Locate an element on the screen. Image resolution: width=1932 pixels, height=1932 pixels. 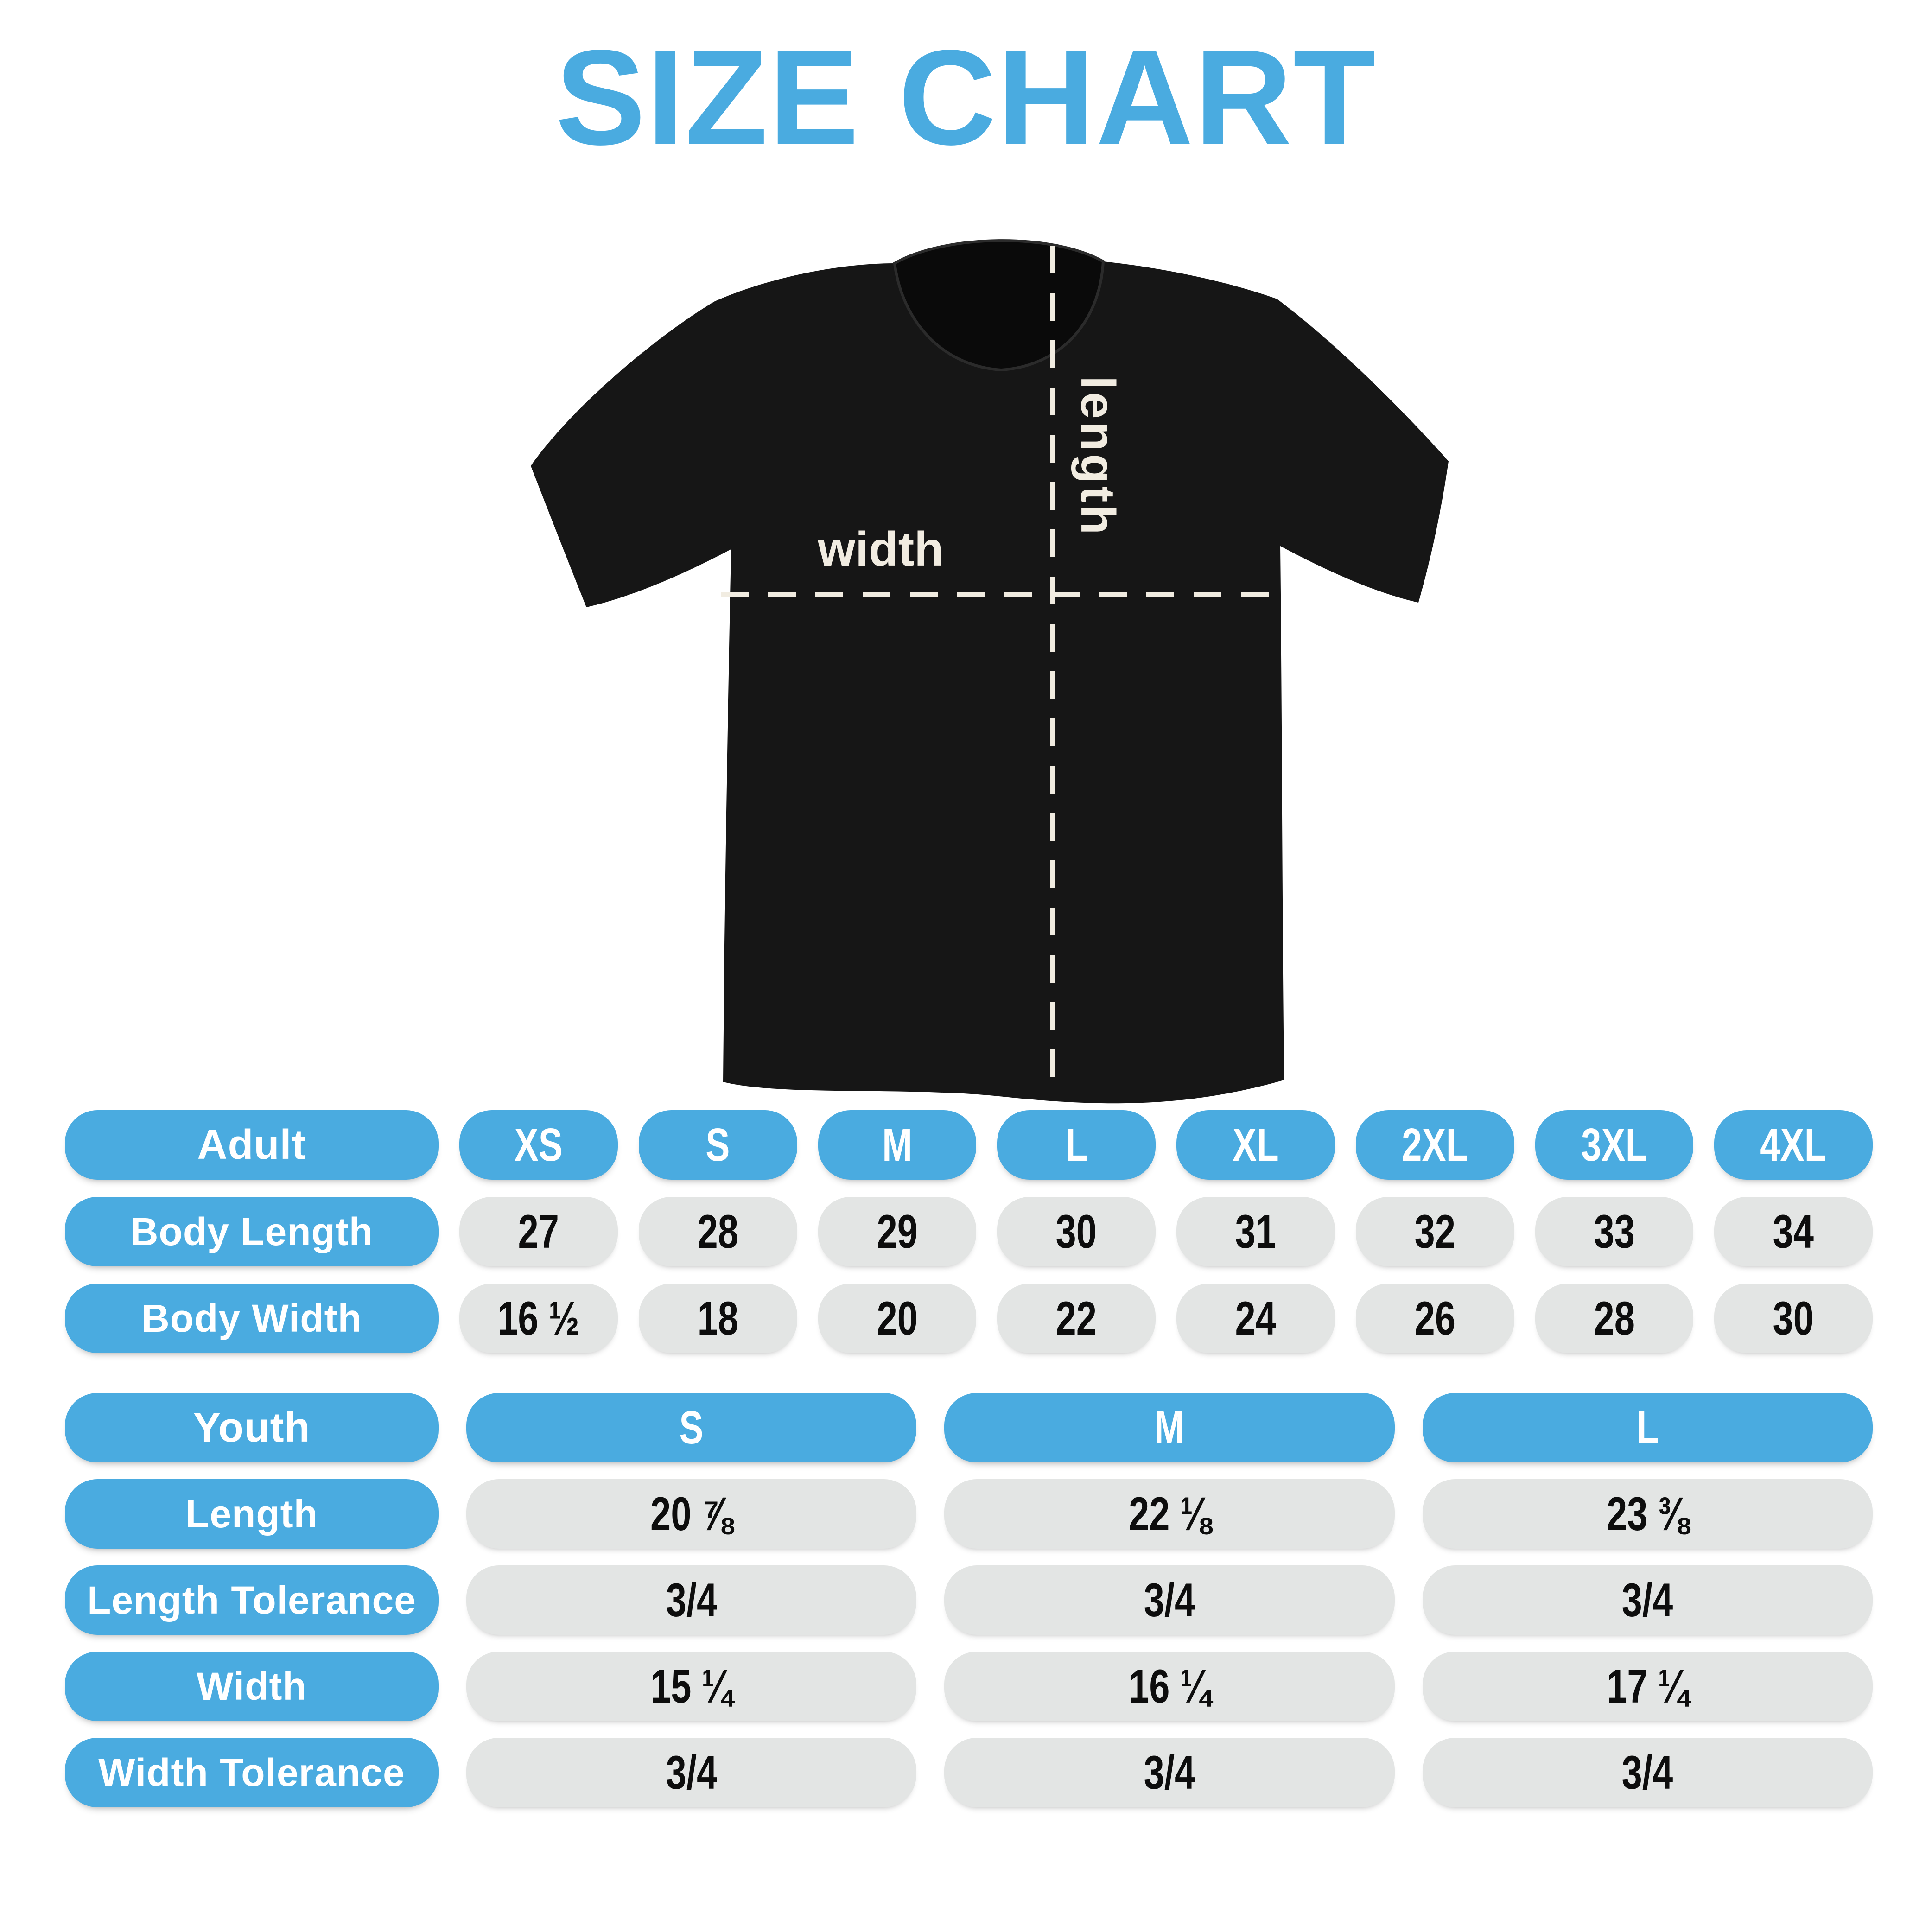
youth-row-label-width-tolerance: Width Tolerance is located at coordinates (252, 1772).